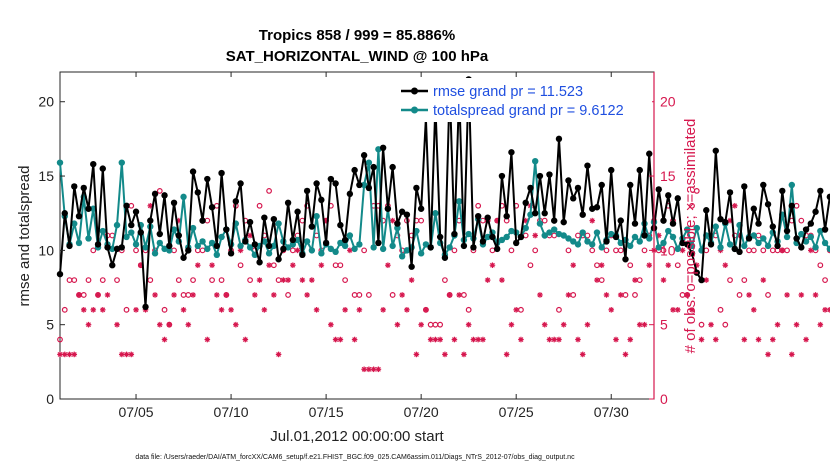  I want to click on x-tick-label: 07/20, so click(421, 412).